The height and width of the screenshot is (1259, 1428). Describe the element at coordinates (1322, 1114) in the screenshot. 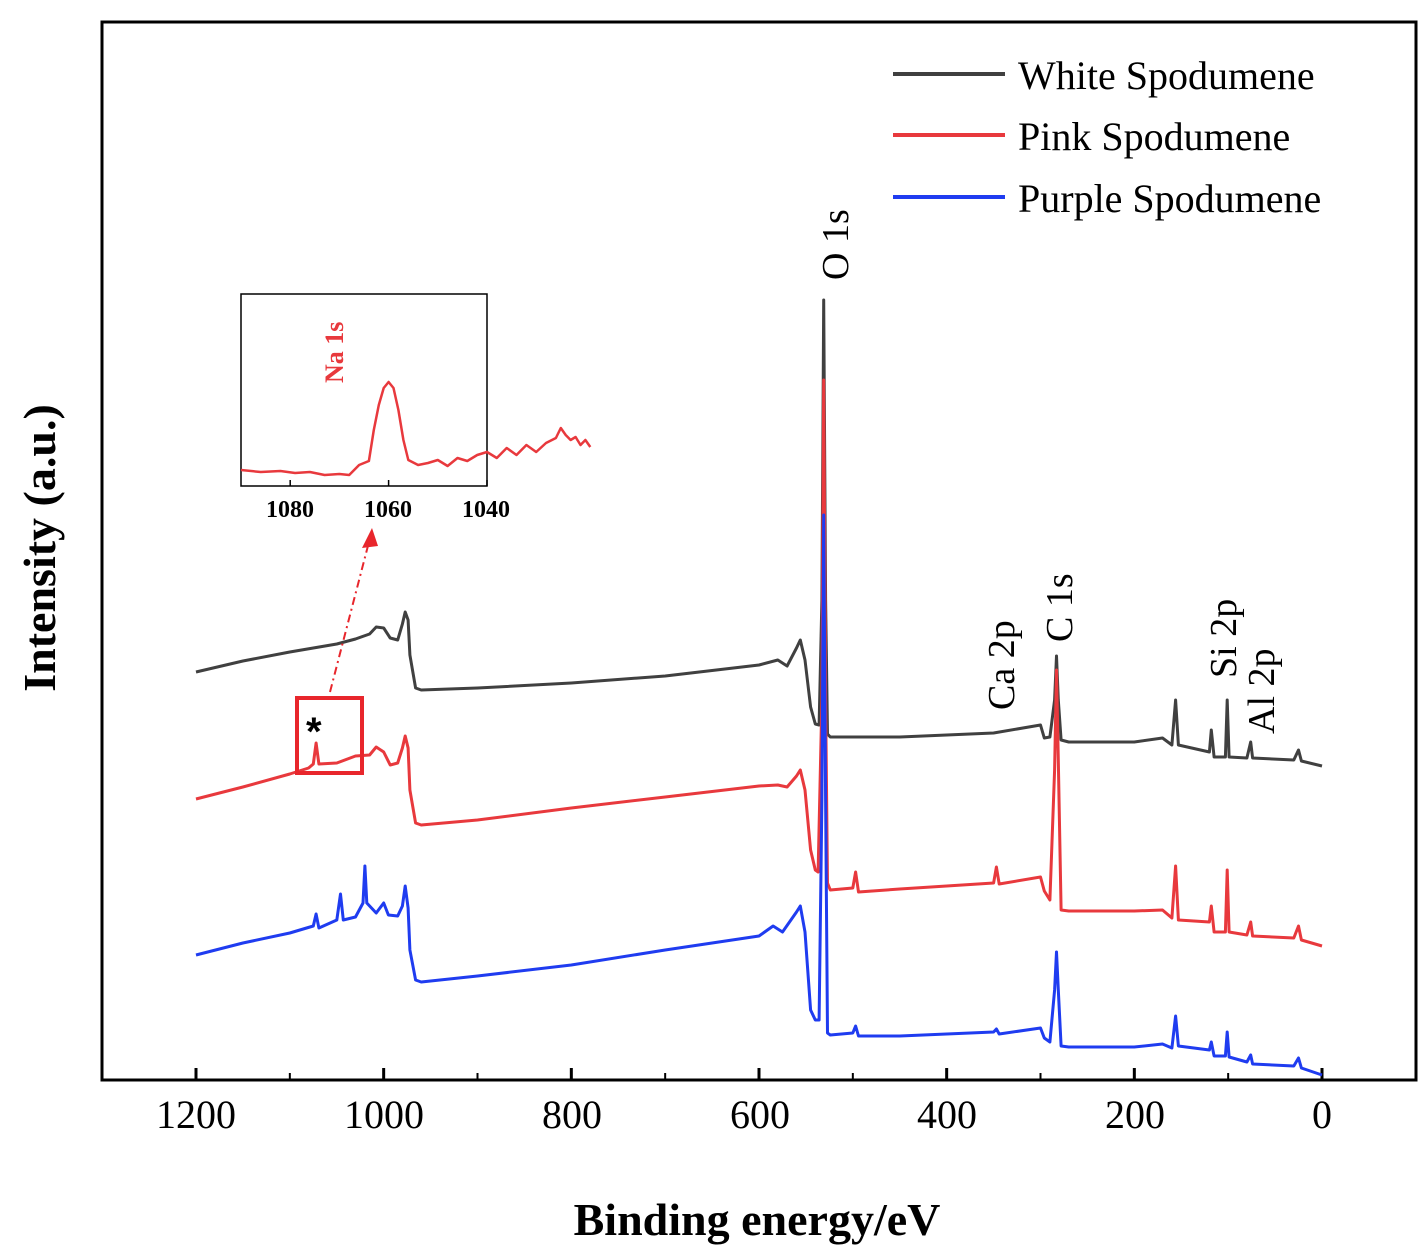

I see `x-tick-label: 0` at that location.